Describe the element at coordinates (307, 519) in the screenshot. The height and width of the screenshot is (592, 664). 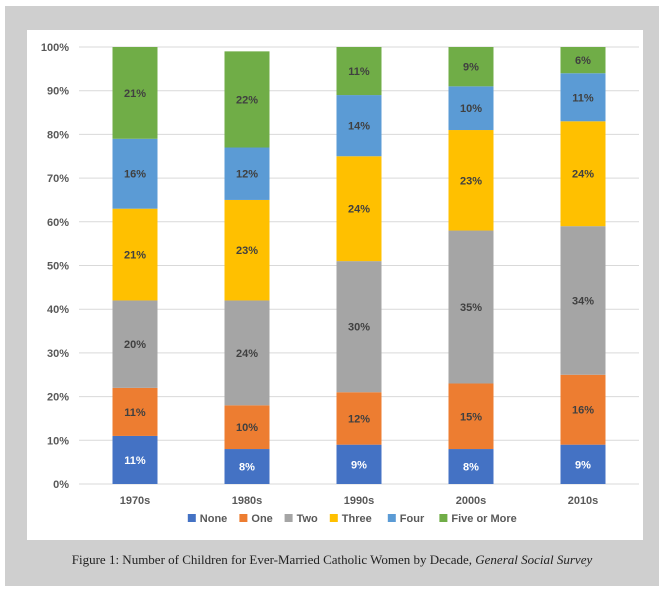
I see `legend-label: Two` at that location.